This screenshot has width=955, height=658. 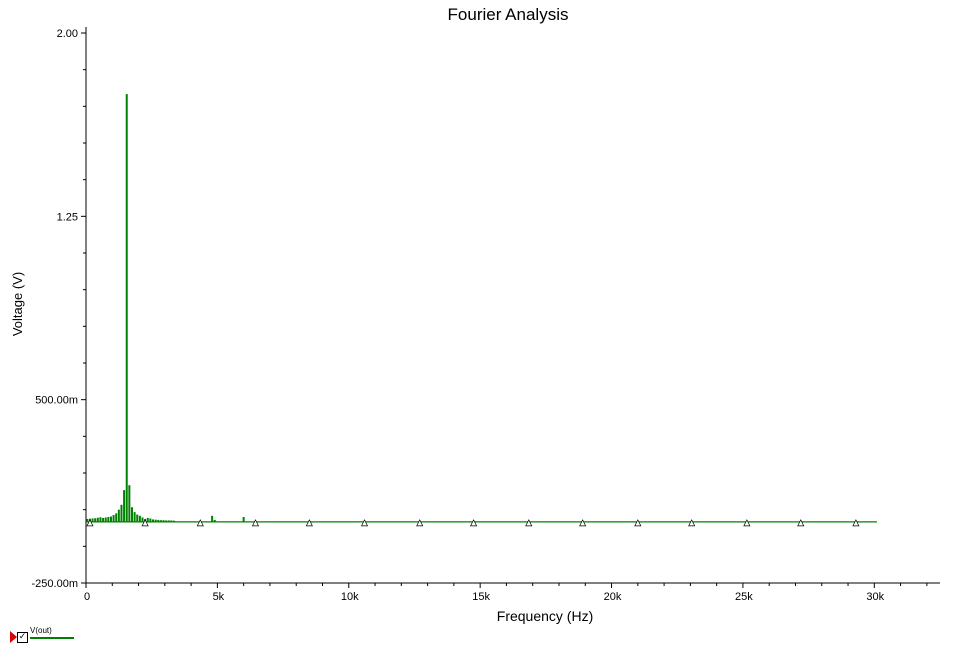 What do you see at coordinates (55, 584) in the screenshot?
I see `y-tick-label: -250.00m` at bounding box center [55, 584].